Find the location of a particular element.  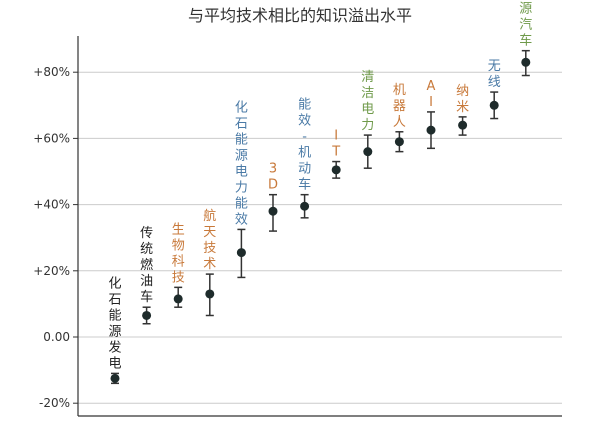

category-label: 清洁电力 is located at coordinates (367, 101).